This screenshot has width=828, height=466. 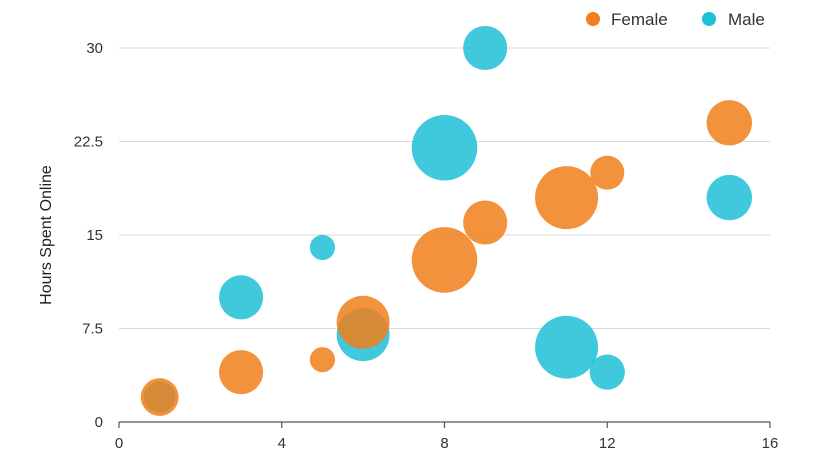 I want to click on x-tick-label: 4, so click(x=282, y=443).